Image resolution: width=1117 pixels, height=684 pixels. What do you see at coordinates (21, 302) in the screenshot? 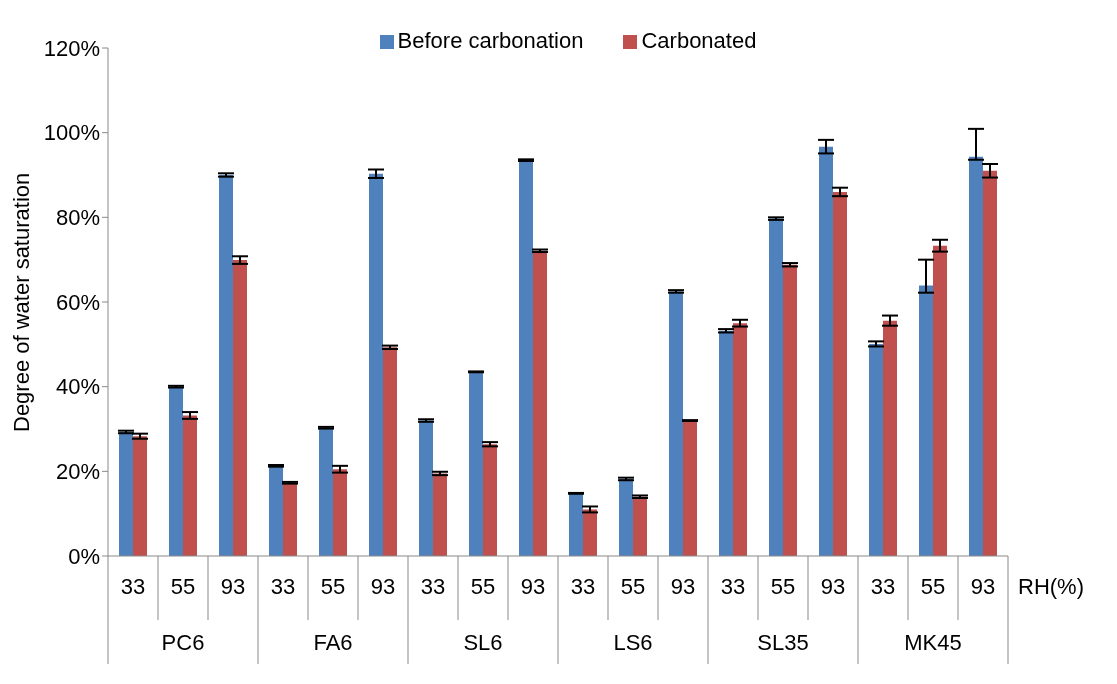
I see `y-axis-title: Degree of water saturation` at bounding box center [21, 302].